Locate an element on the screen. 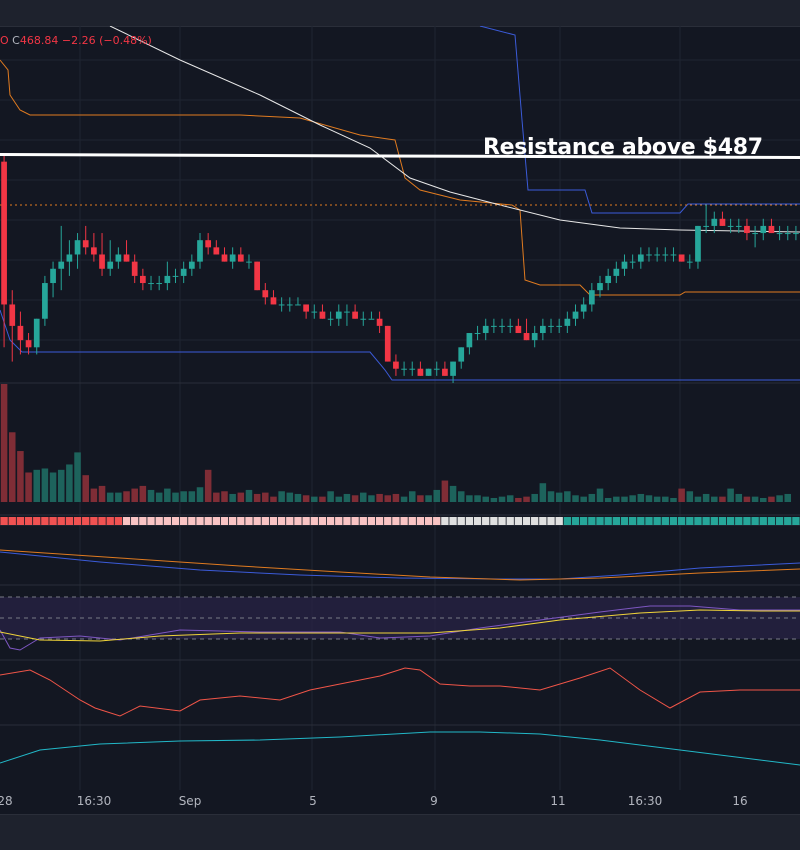 The image size is (800, 850). x-tick-label: 5 is located at coordinates (313, 801).